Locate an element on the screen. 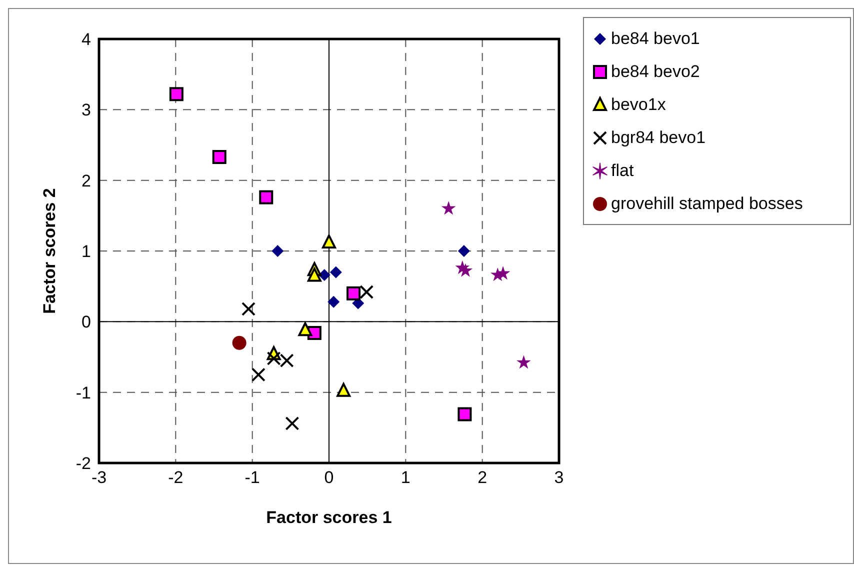 This screenshot has height=572, width=854. y-tick-label: 3 is located at coordinates (86, 110).